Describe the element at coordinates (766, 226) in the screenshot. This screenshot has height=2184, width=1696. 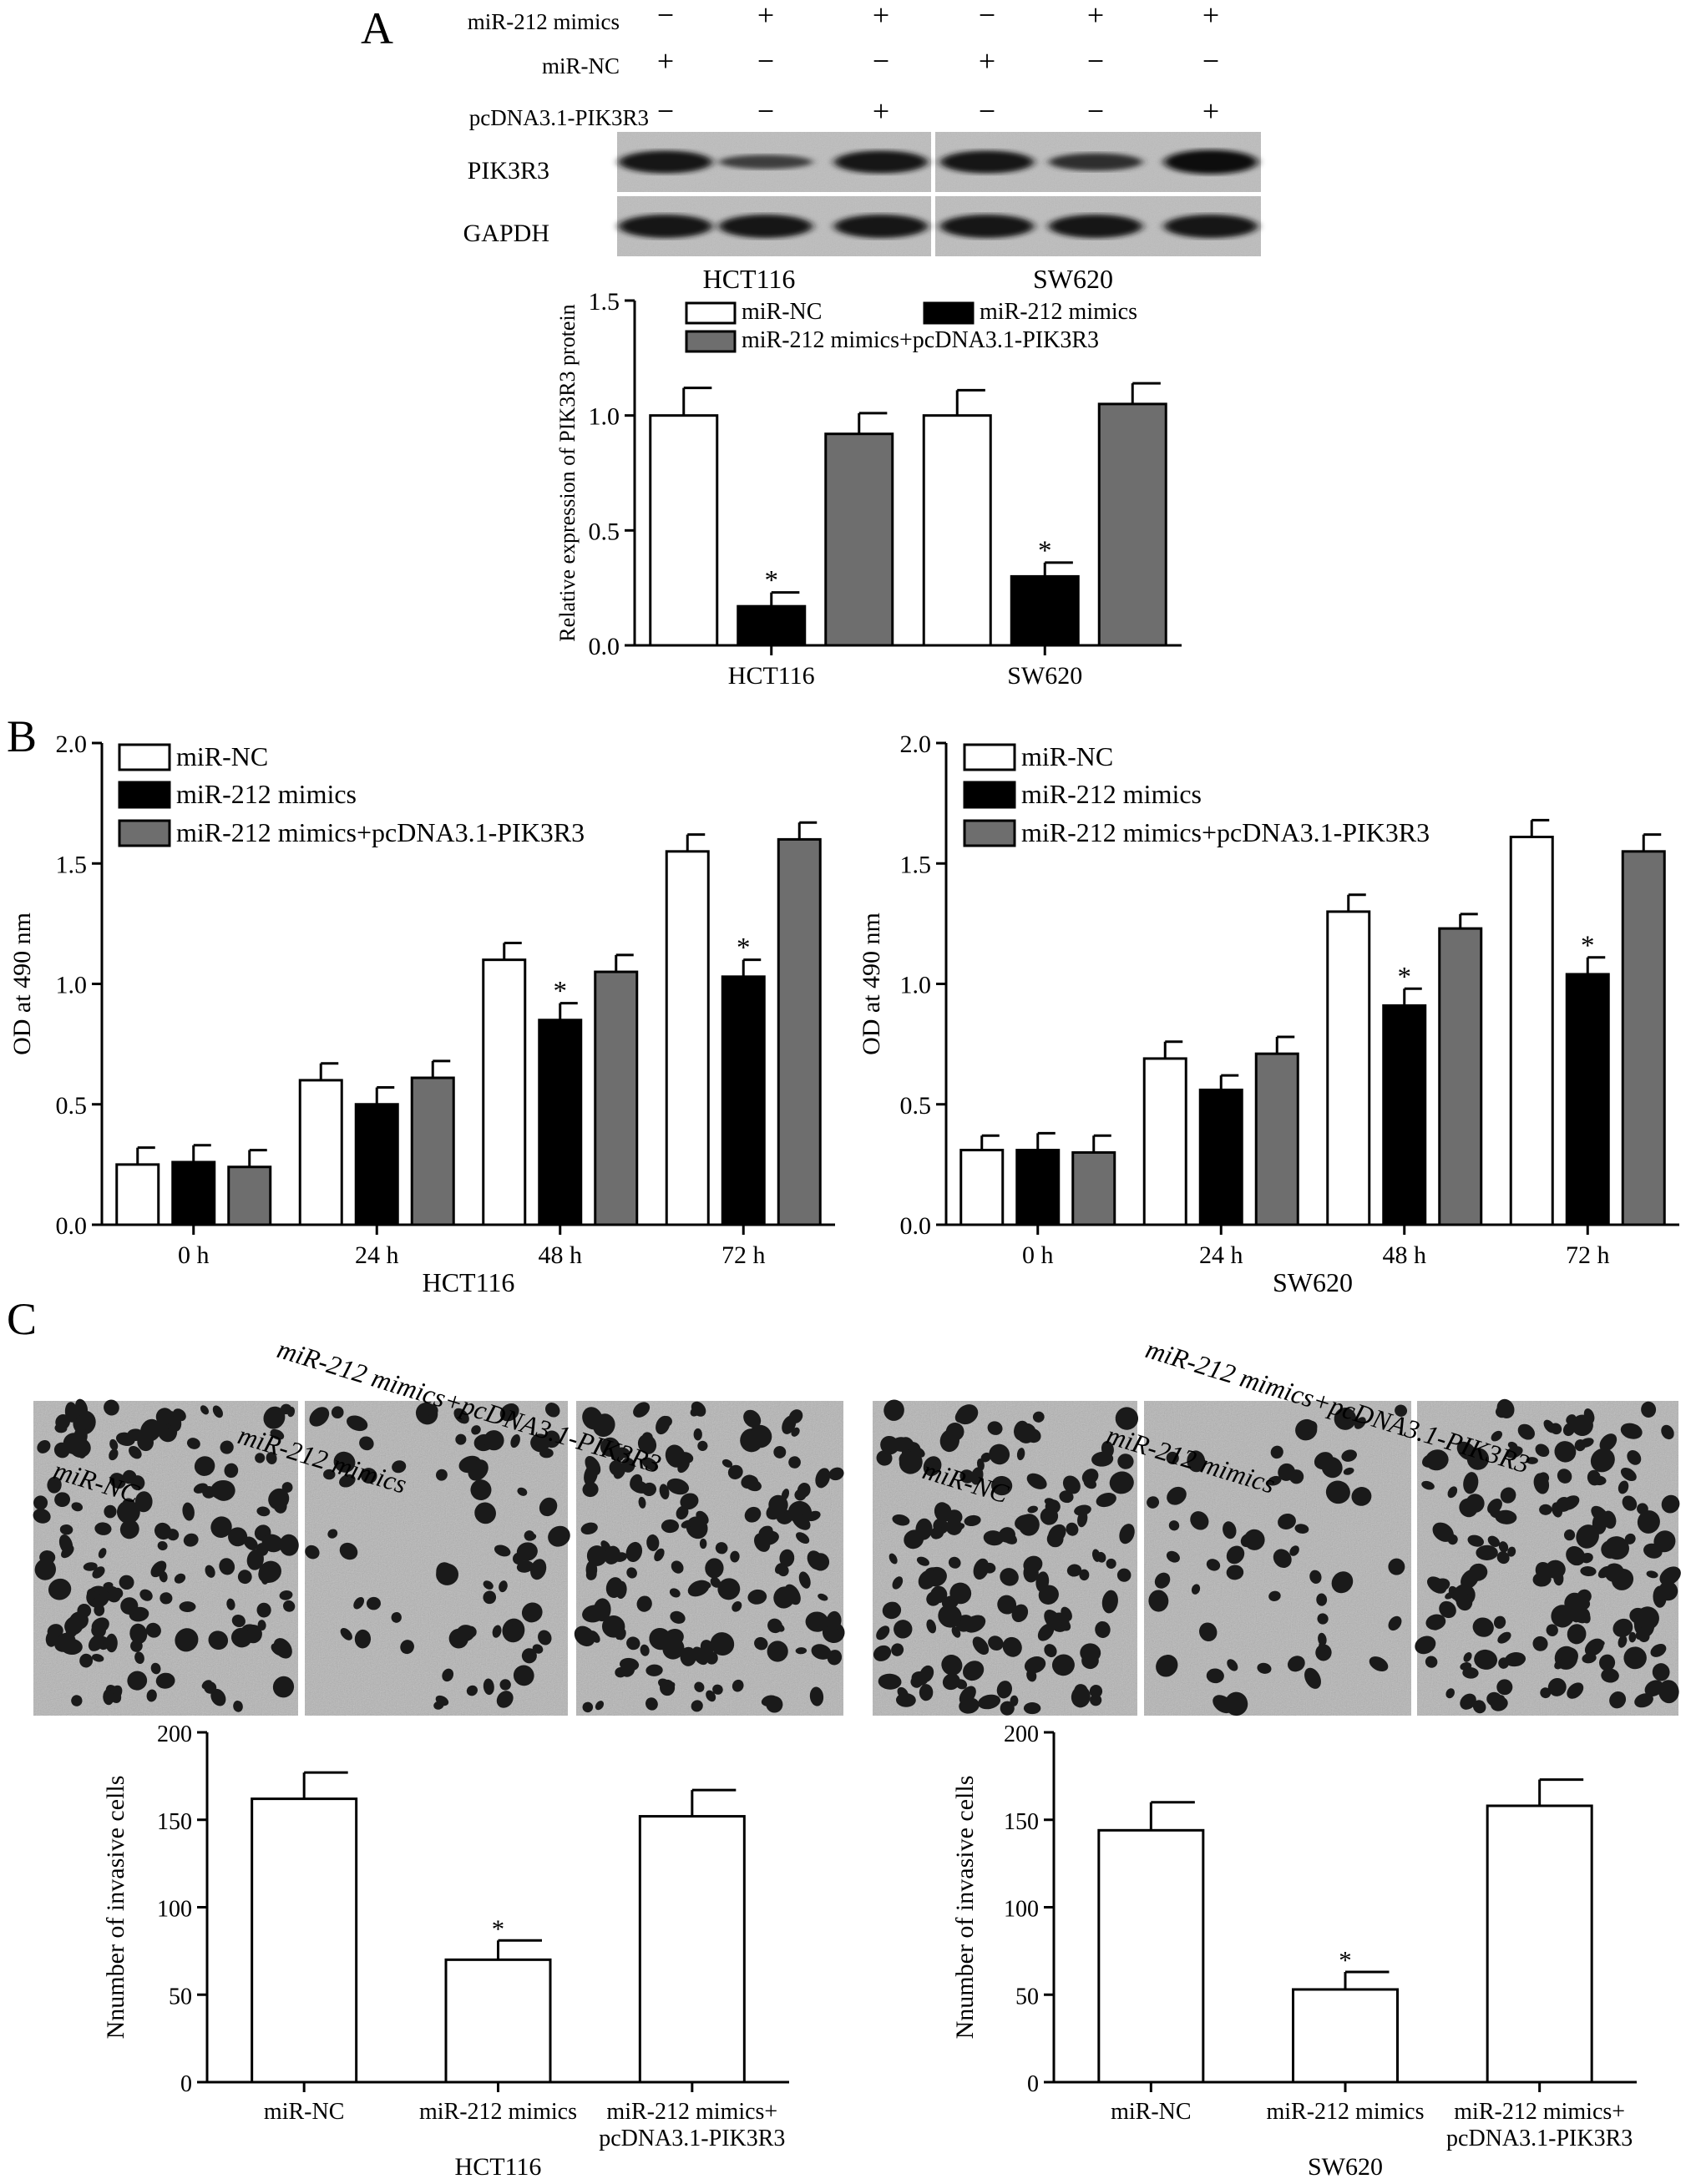
I see `blot-band` at that location.